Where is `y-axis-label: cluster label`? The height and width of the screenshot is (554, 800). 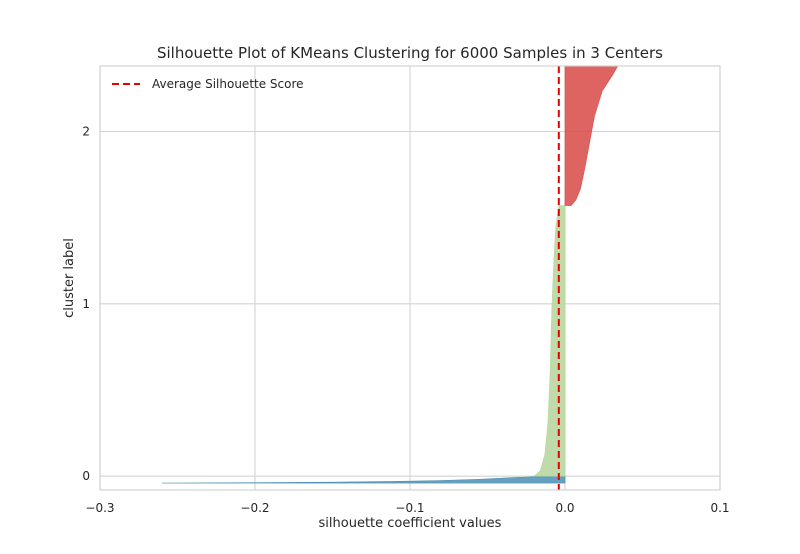
y-axis-label: cluster label is located at coordinates (69, 278).